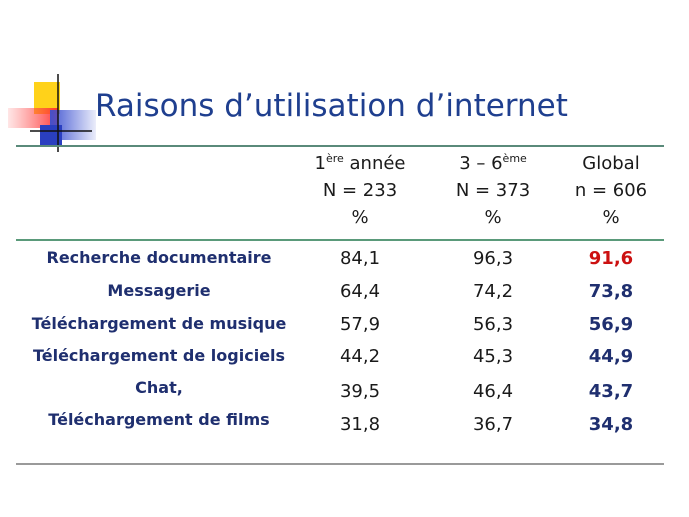 This screenshot has width=689, height=517. Describe the element at coordinates (360, 291) in the screenshot. I see `cell-first-year: 64,4` at that location.